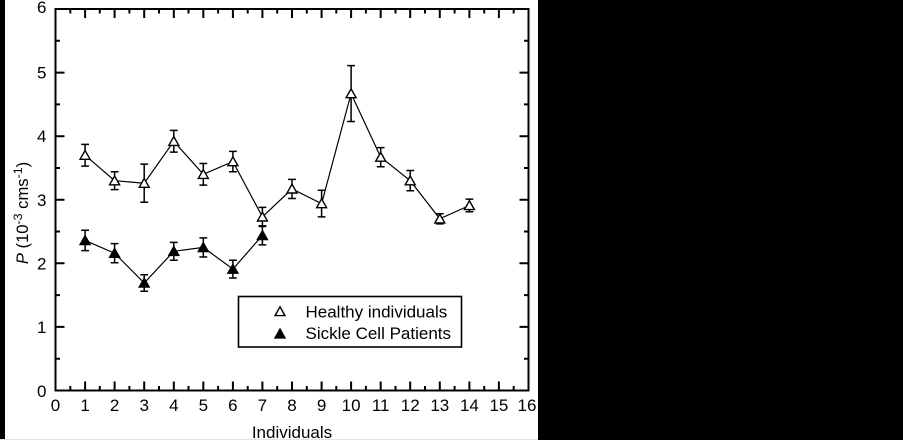  Describe the element at coordinates (381, 405) in the screenshot. I see `svg-text: 11` at that location.